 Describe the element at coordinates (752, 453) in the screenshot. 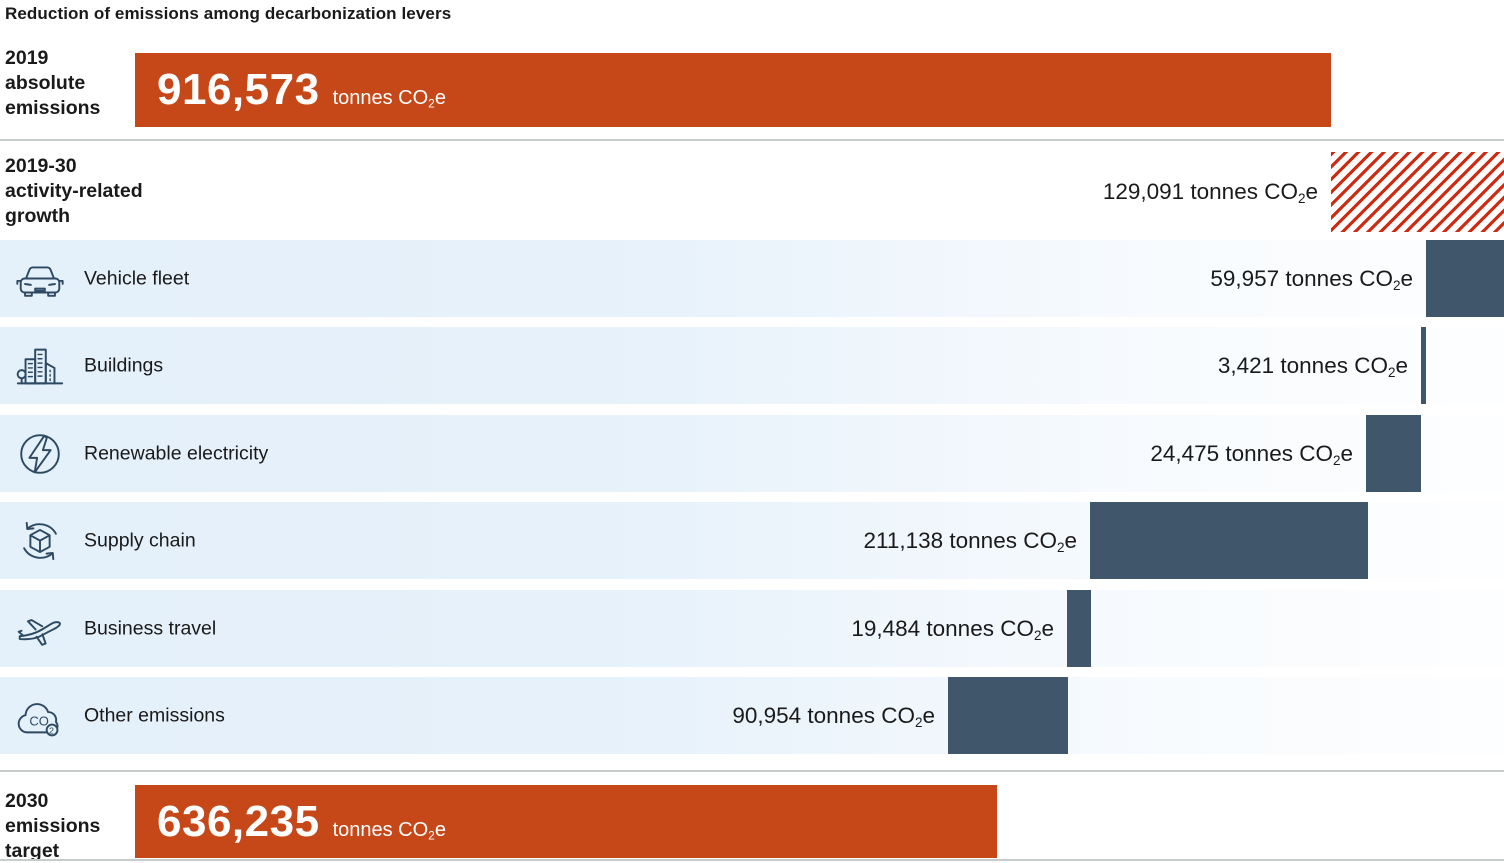

I see `lever-row-renewable-electricity: Renewable electricity 24,475 tonnes CO2e` at that location.